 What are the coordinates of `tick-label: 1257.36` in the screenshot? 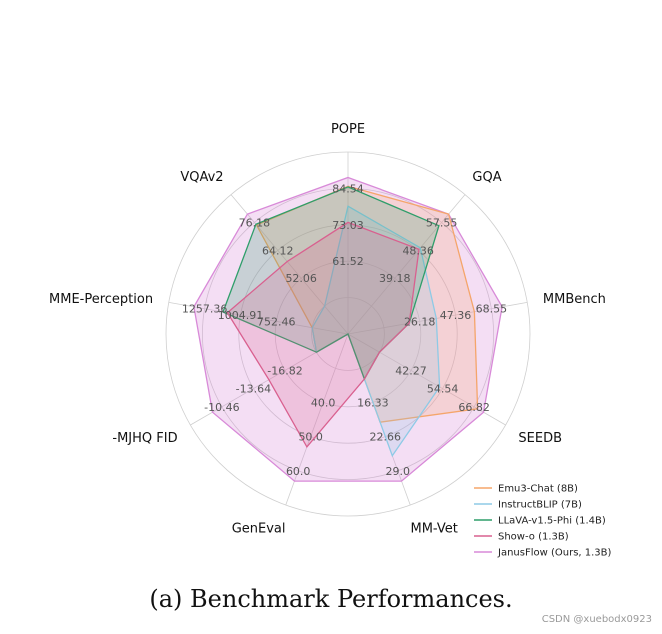 It's located at (205, 309).